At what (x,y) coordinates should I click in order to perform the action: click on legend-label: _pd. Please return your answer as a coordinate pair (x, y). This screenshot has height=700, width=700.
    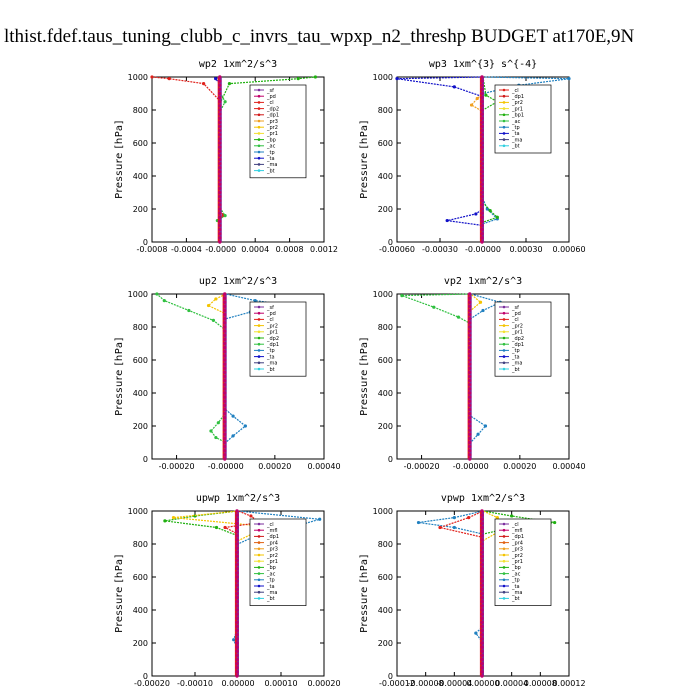
    Looking at the image, I should click on (271, 314).